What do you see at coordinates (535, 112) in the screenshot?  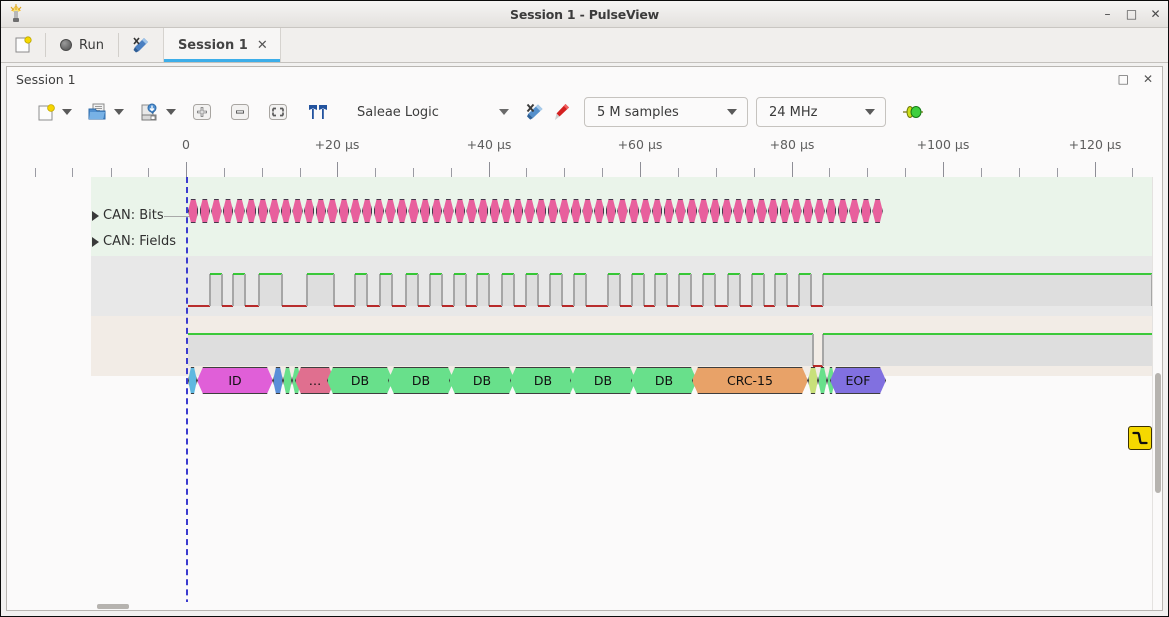 I see `configure-device-button` at bounding box center [535, 112].